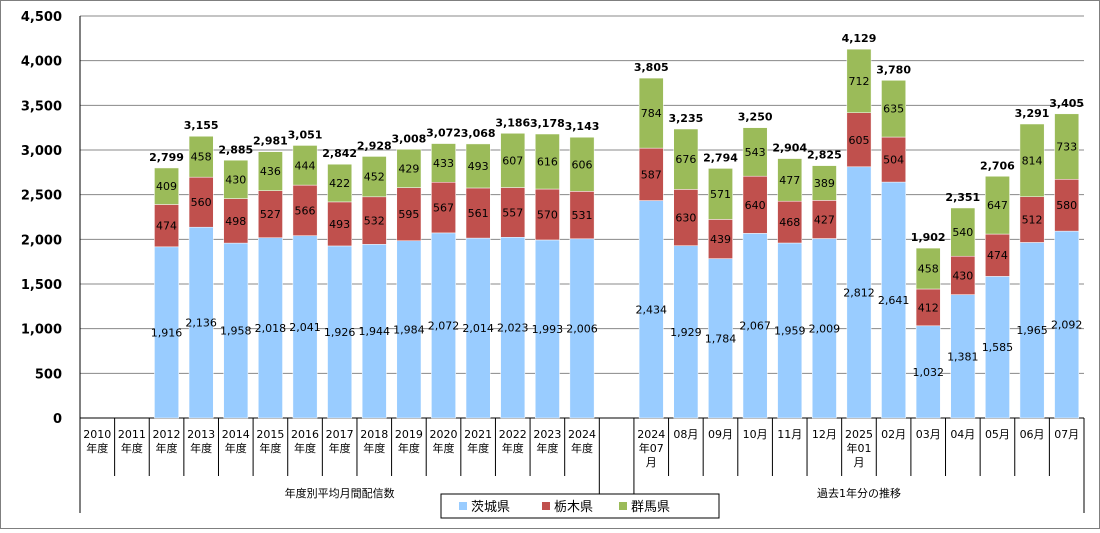 This screenshot has width=1100, height=533. I want to click on data-label: 2,067, so click(755, 326).